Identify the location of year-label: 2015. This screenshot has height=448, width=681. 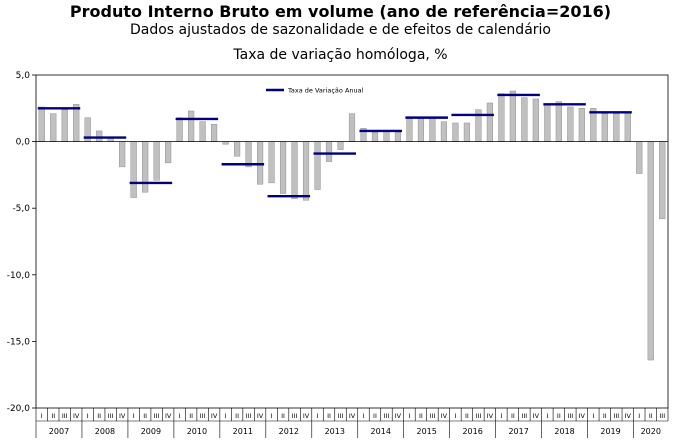
(427, 431).